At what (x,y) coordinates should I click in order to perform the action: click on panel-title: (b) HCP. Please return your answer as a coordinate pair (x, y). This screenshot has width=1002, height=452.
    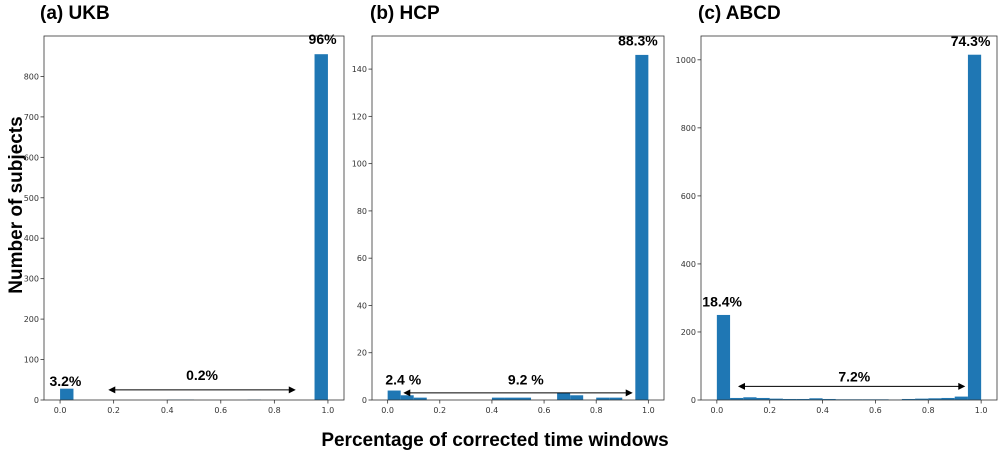
    Looking at the image, I should click on (405, 13).